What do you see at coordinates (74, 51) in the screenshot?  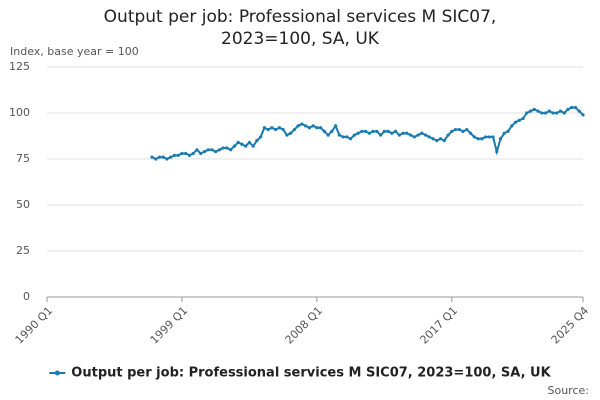 I see `y-axis-label: Index, base year = 100` at bounding box center [74, 51].